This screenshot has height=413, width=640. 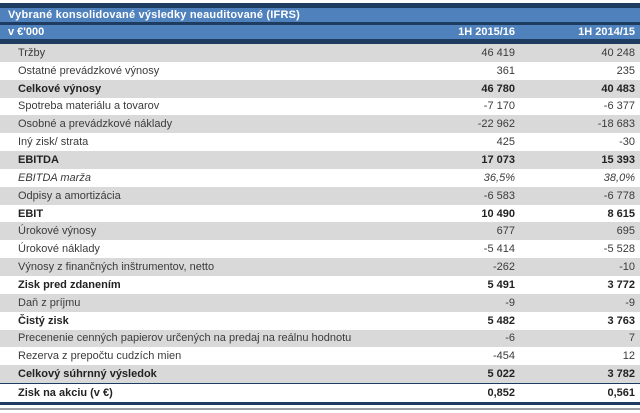 I want to click on row-value-1h-2015-16: 46 419, so click(x=498, y=52).